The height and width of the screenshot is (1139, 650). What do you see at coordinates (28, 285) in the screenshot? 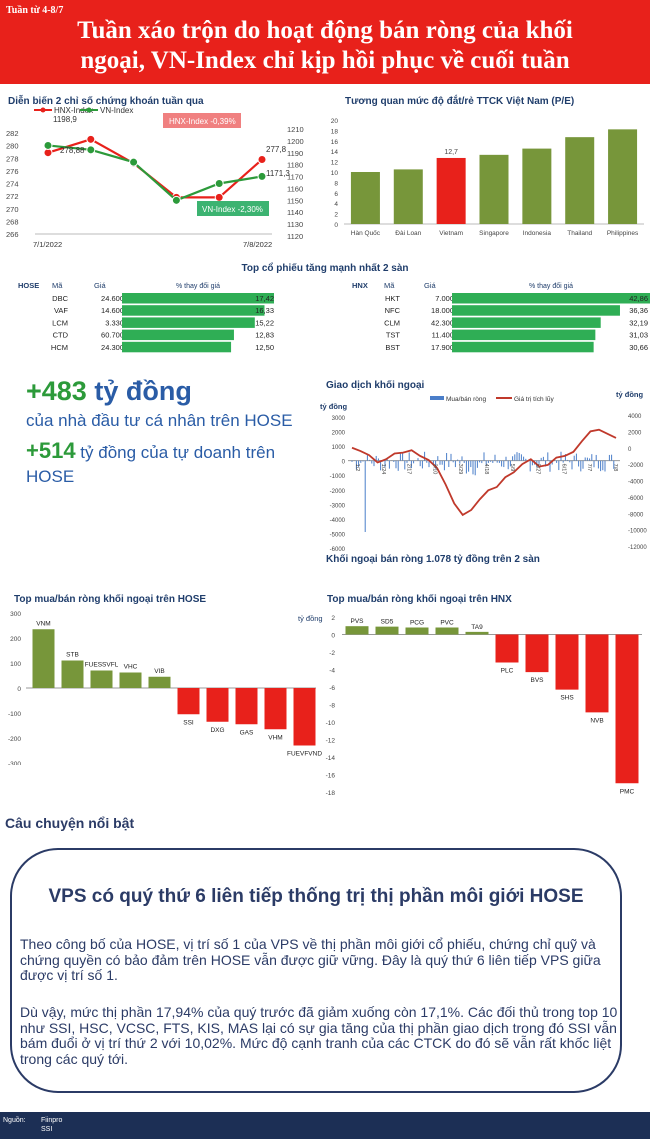
I see `exchange-label: HOSE` at bounding box center [28, 285].